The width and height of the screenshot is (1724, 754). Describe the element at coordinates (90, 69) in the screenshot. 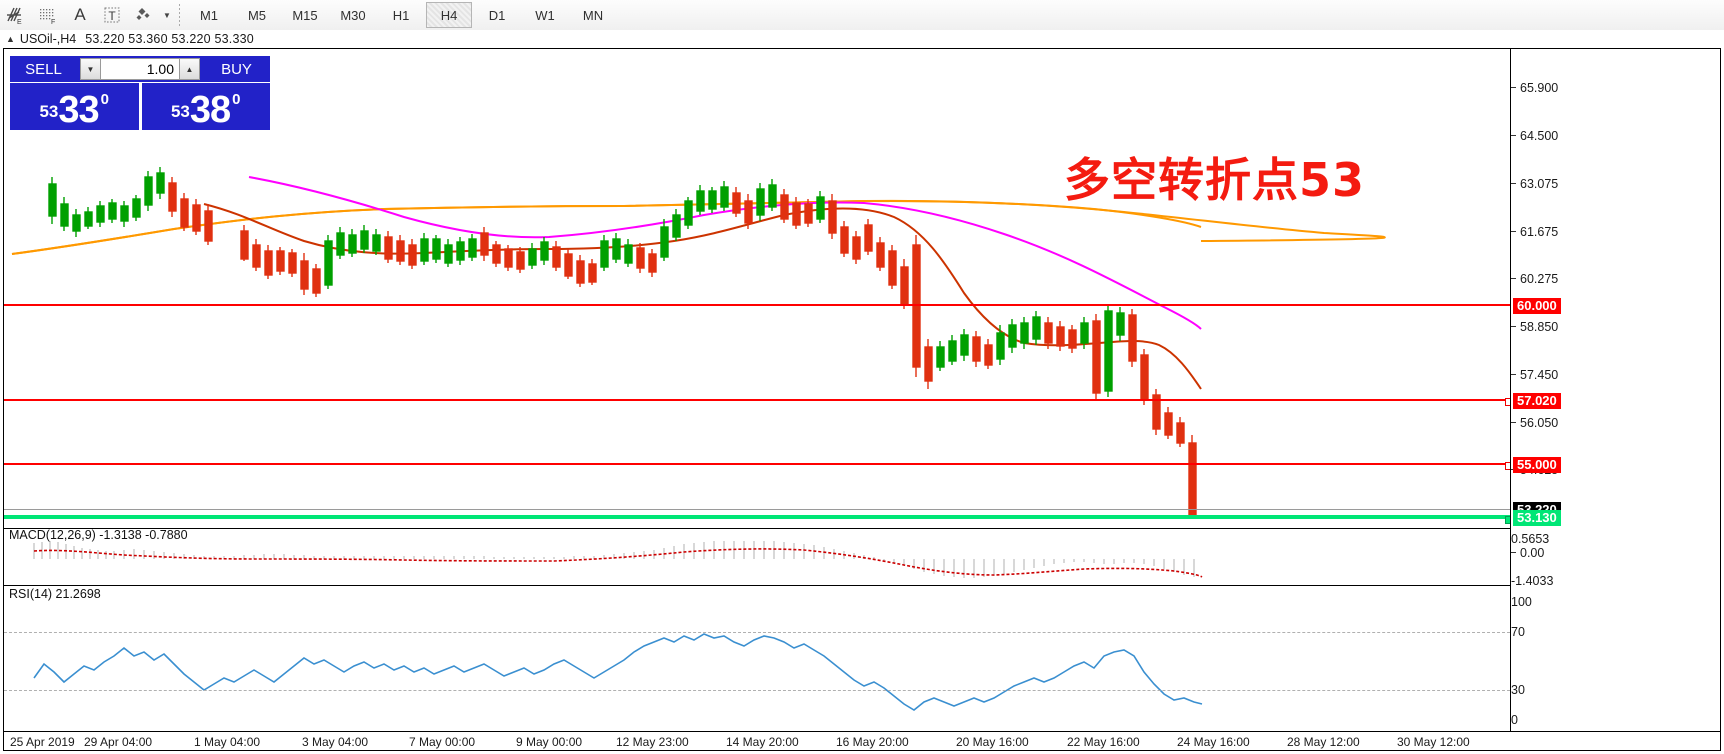

I see `volume-decrease-icon: ▼` at that location.